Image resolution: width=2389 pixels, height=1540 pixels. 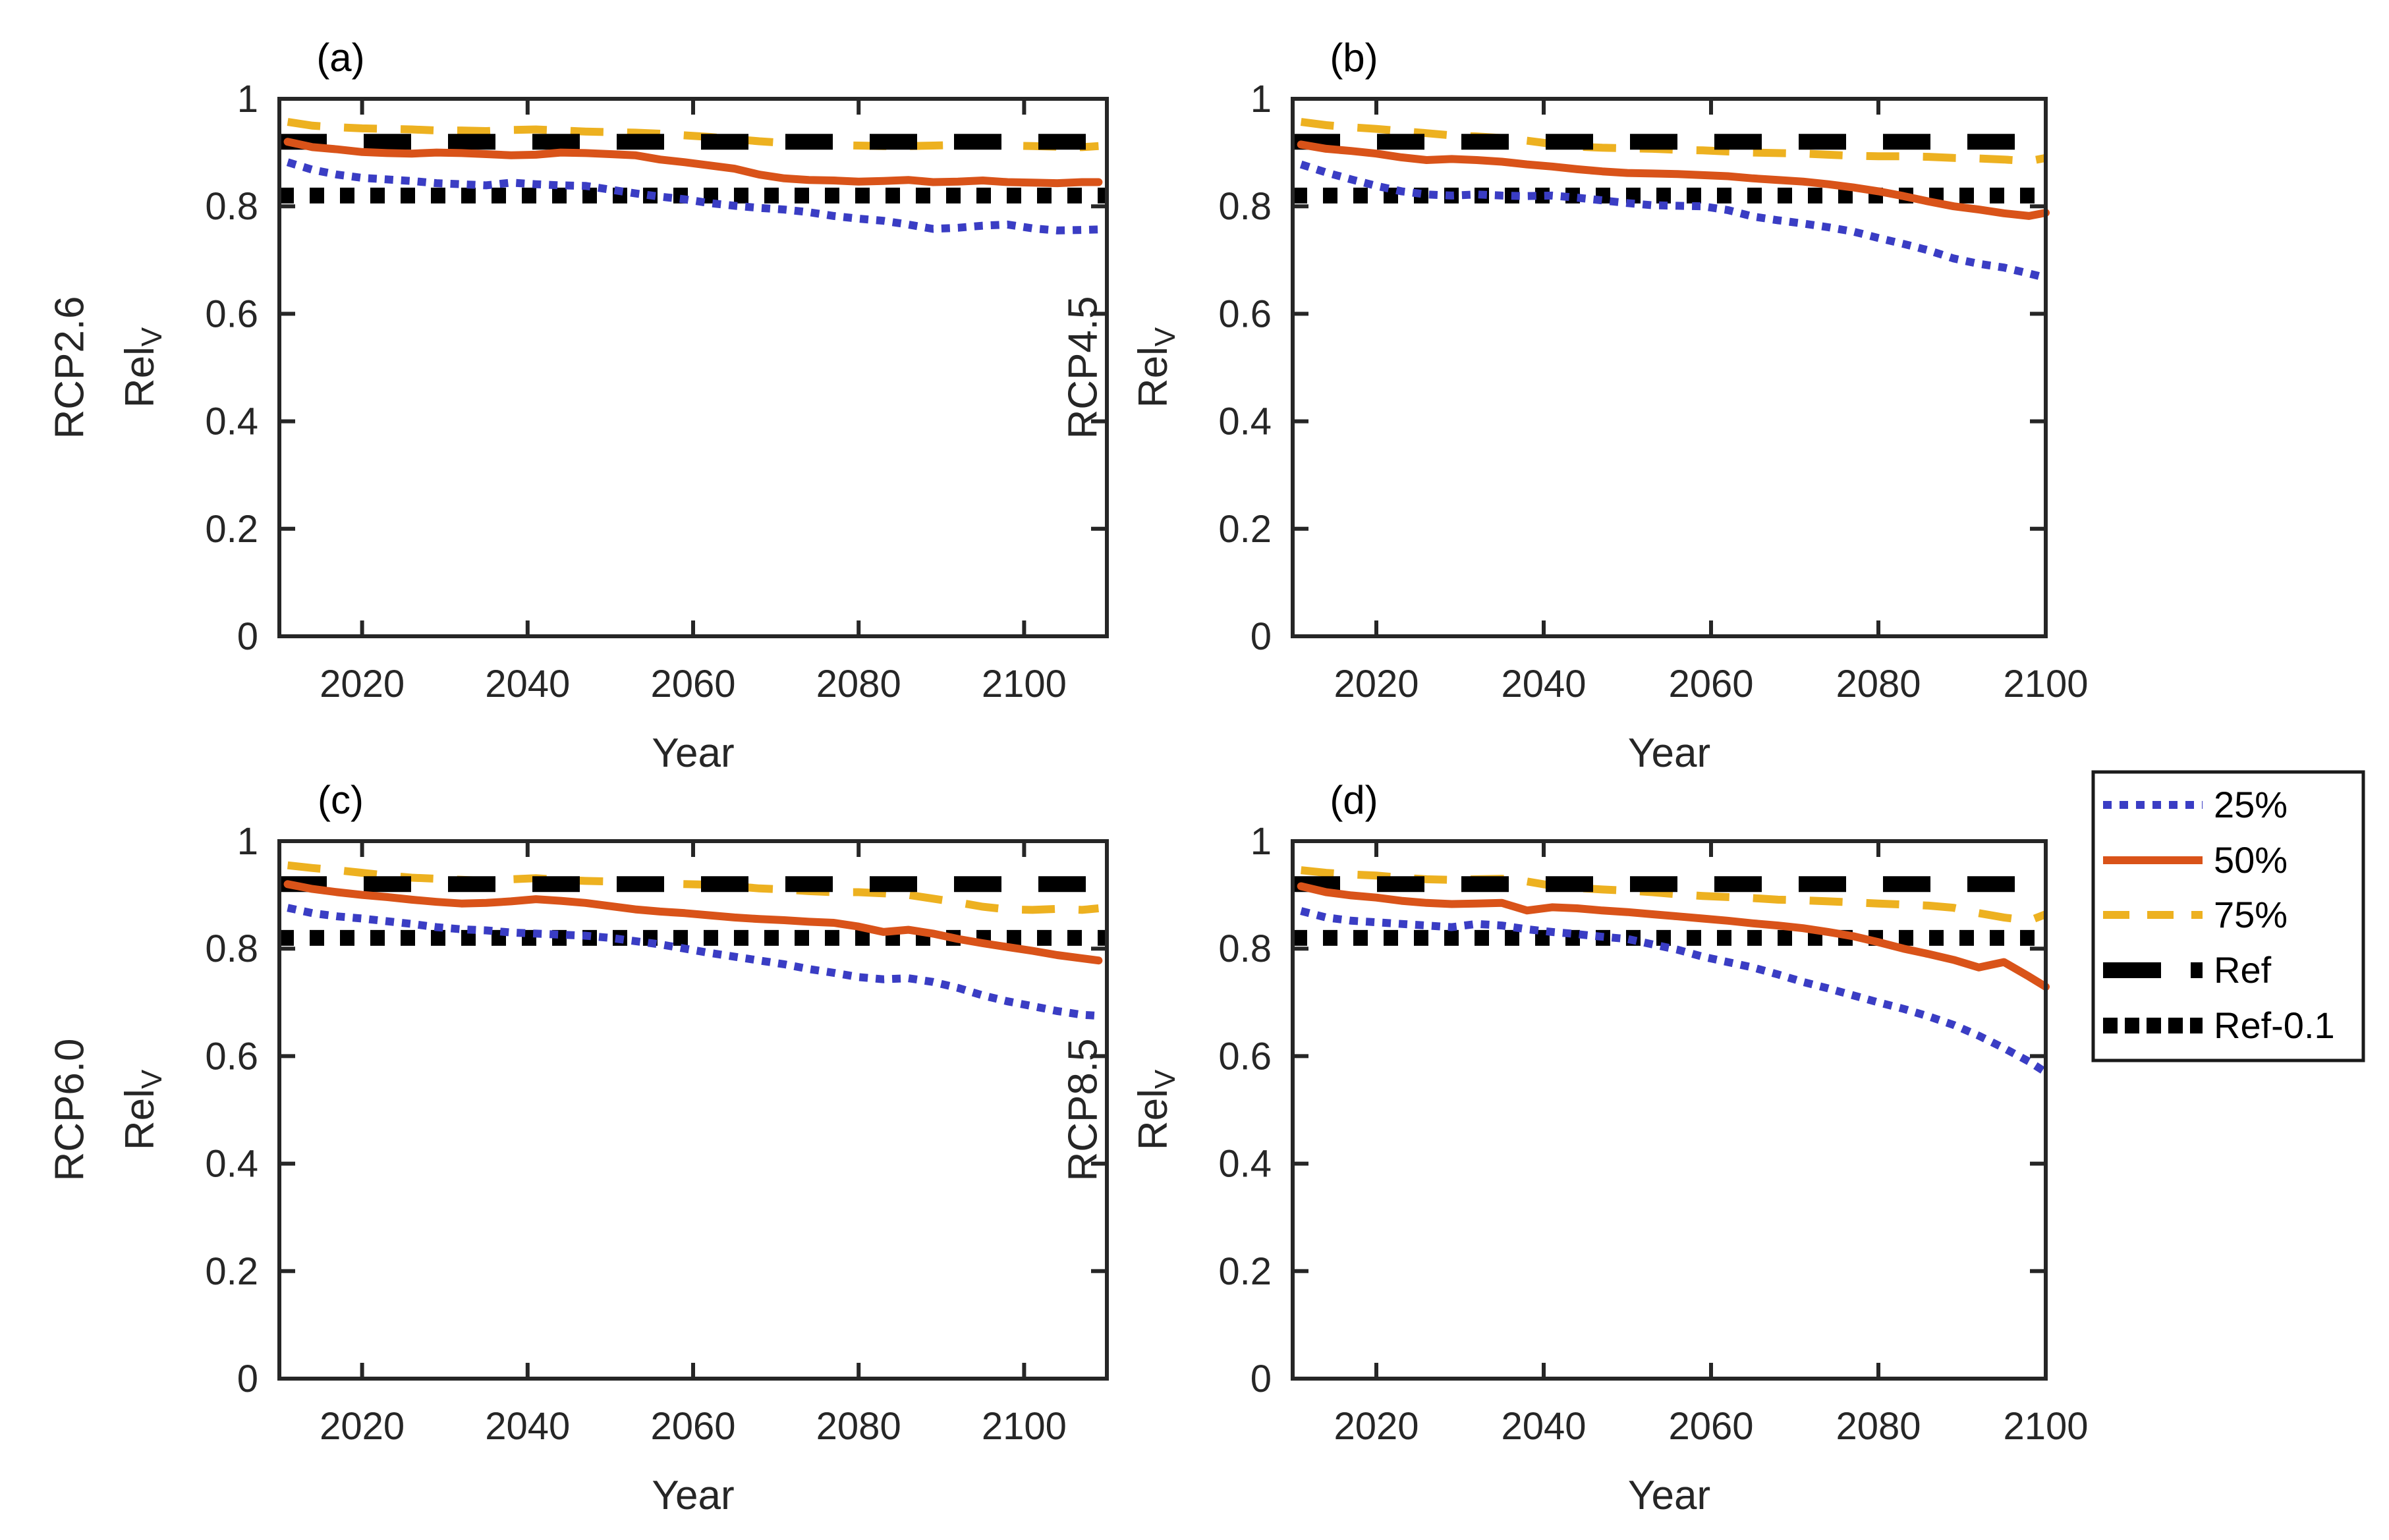 What do you see at coordinates (2274, 1025) in the screenshot?
I see `legend-label-ref-minus-0.1: Ref-0.1` at bounding box center [2274, 1025].